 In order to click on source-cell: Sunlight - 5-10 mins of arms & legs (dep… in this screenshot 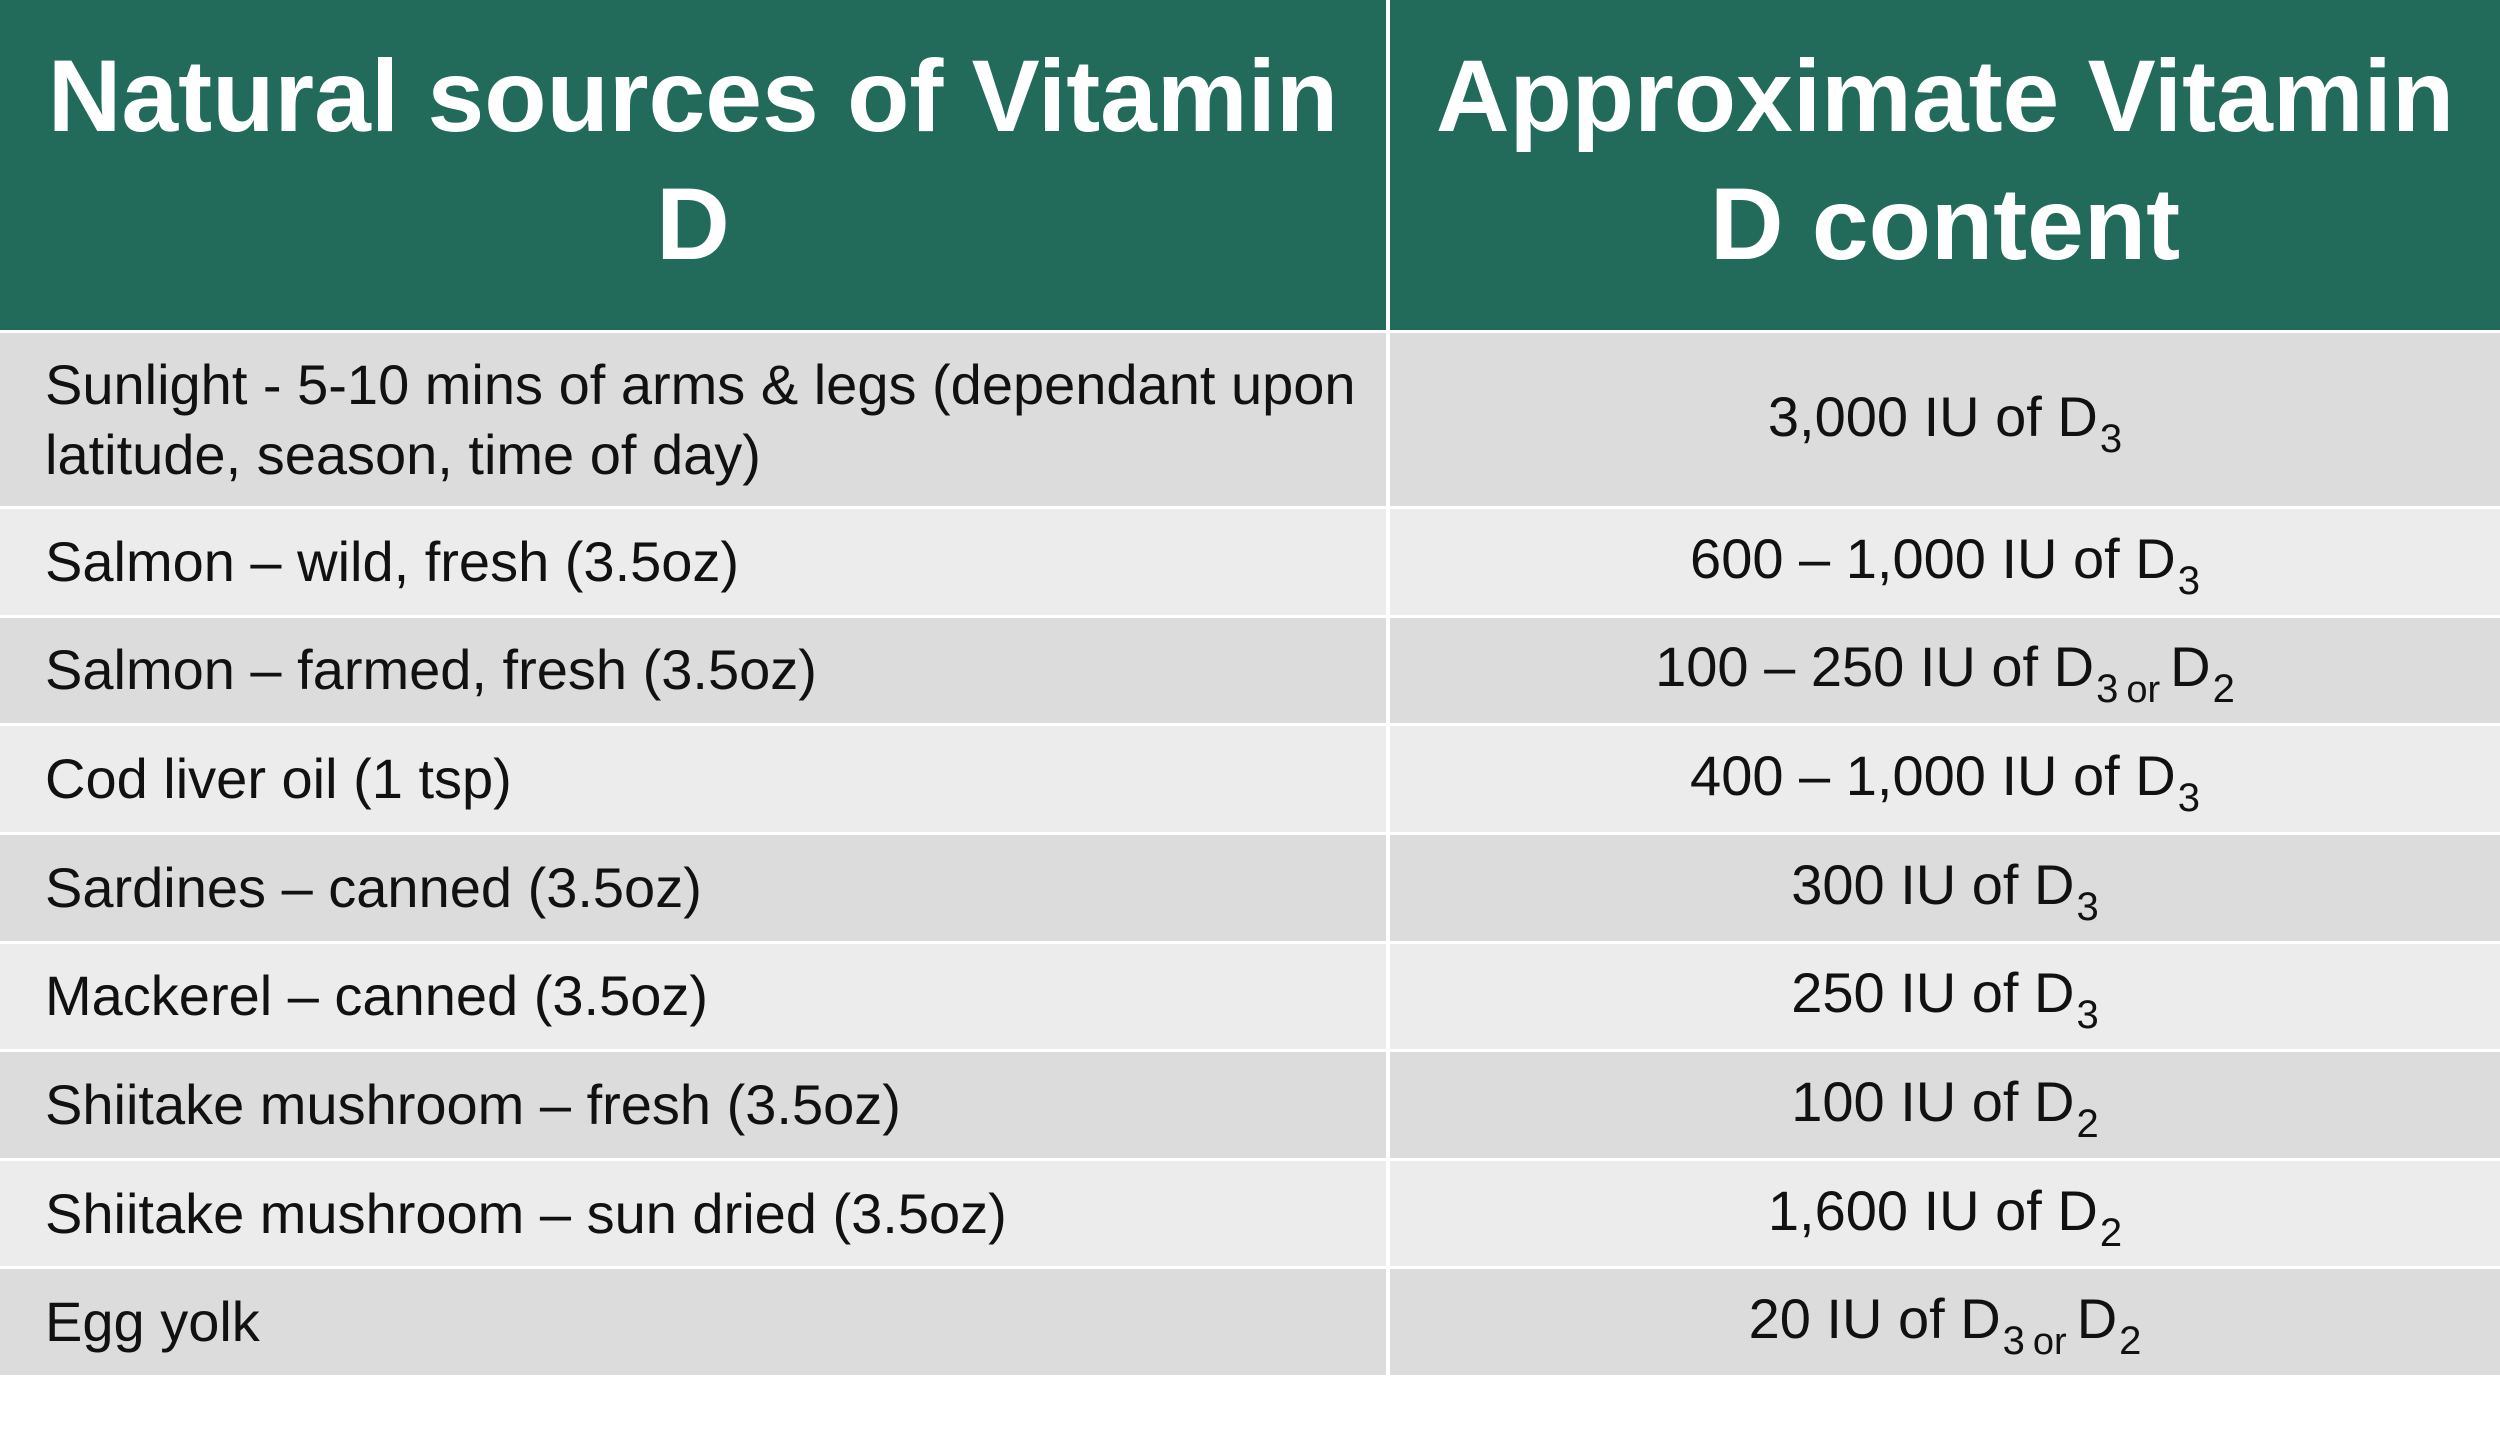, I will do `click(695, 421)`.